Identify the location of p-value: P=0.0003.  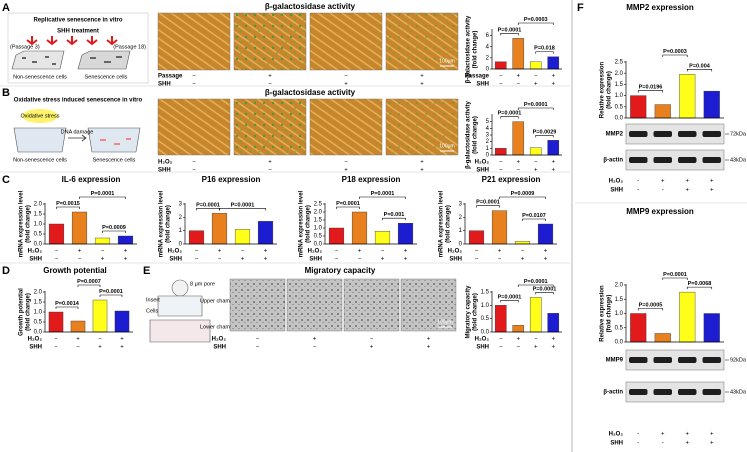
(536, 20).